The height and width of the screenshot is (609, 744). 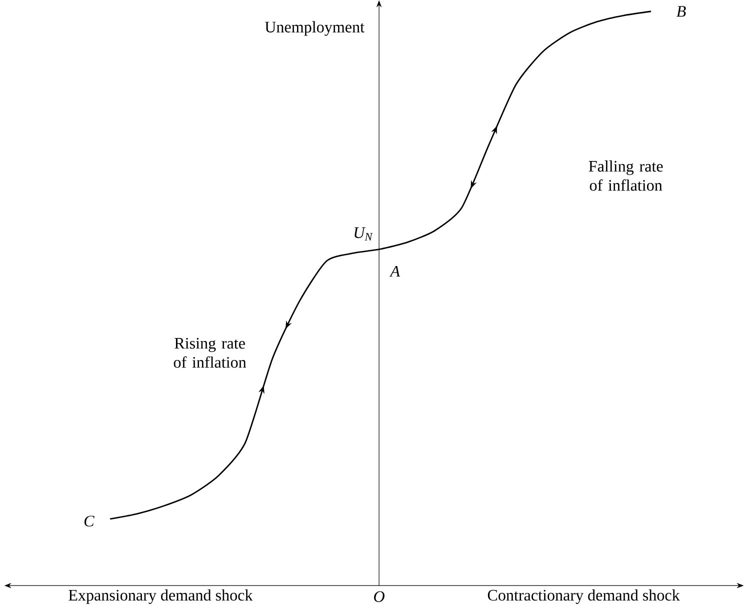 What do you see at coordinates (584, 596) in the screenshot?
I see `text: Contractionary demand shock` at bounding box center [584, 596].